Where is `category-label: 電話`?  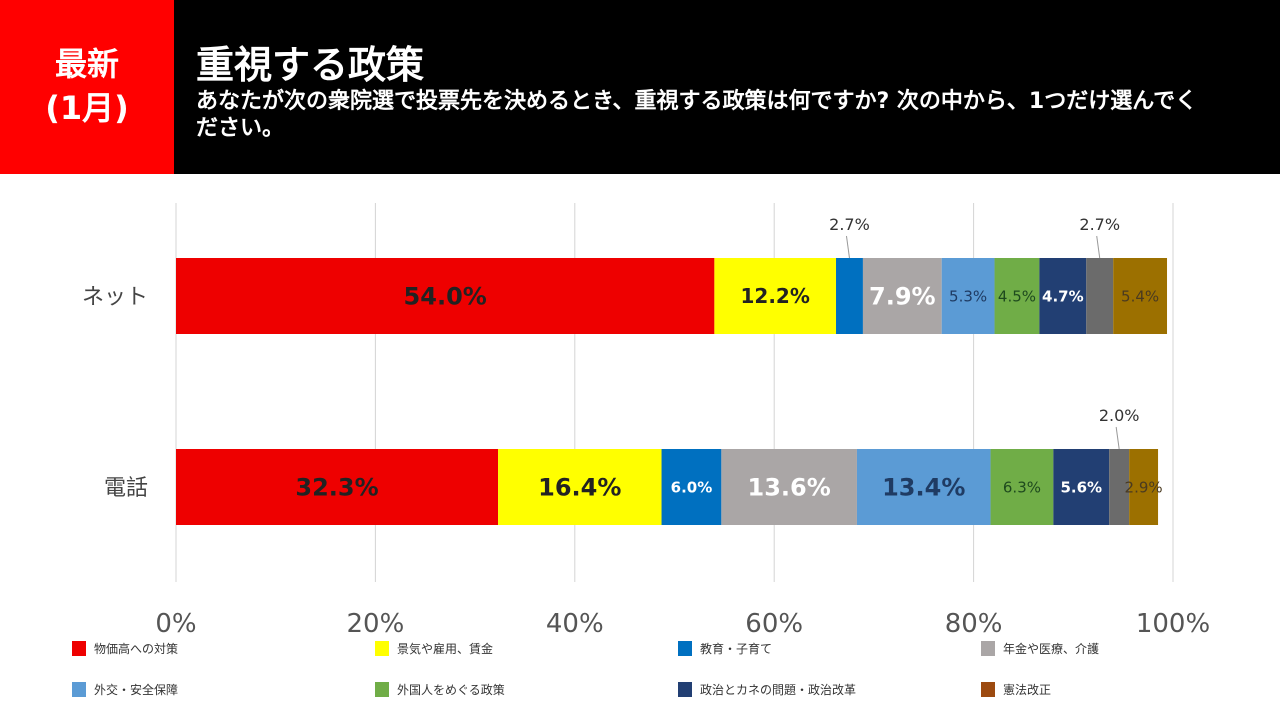
category-label: 電話 is located at coordinates (126, 488).